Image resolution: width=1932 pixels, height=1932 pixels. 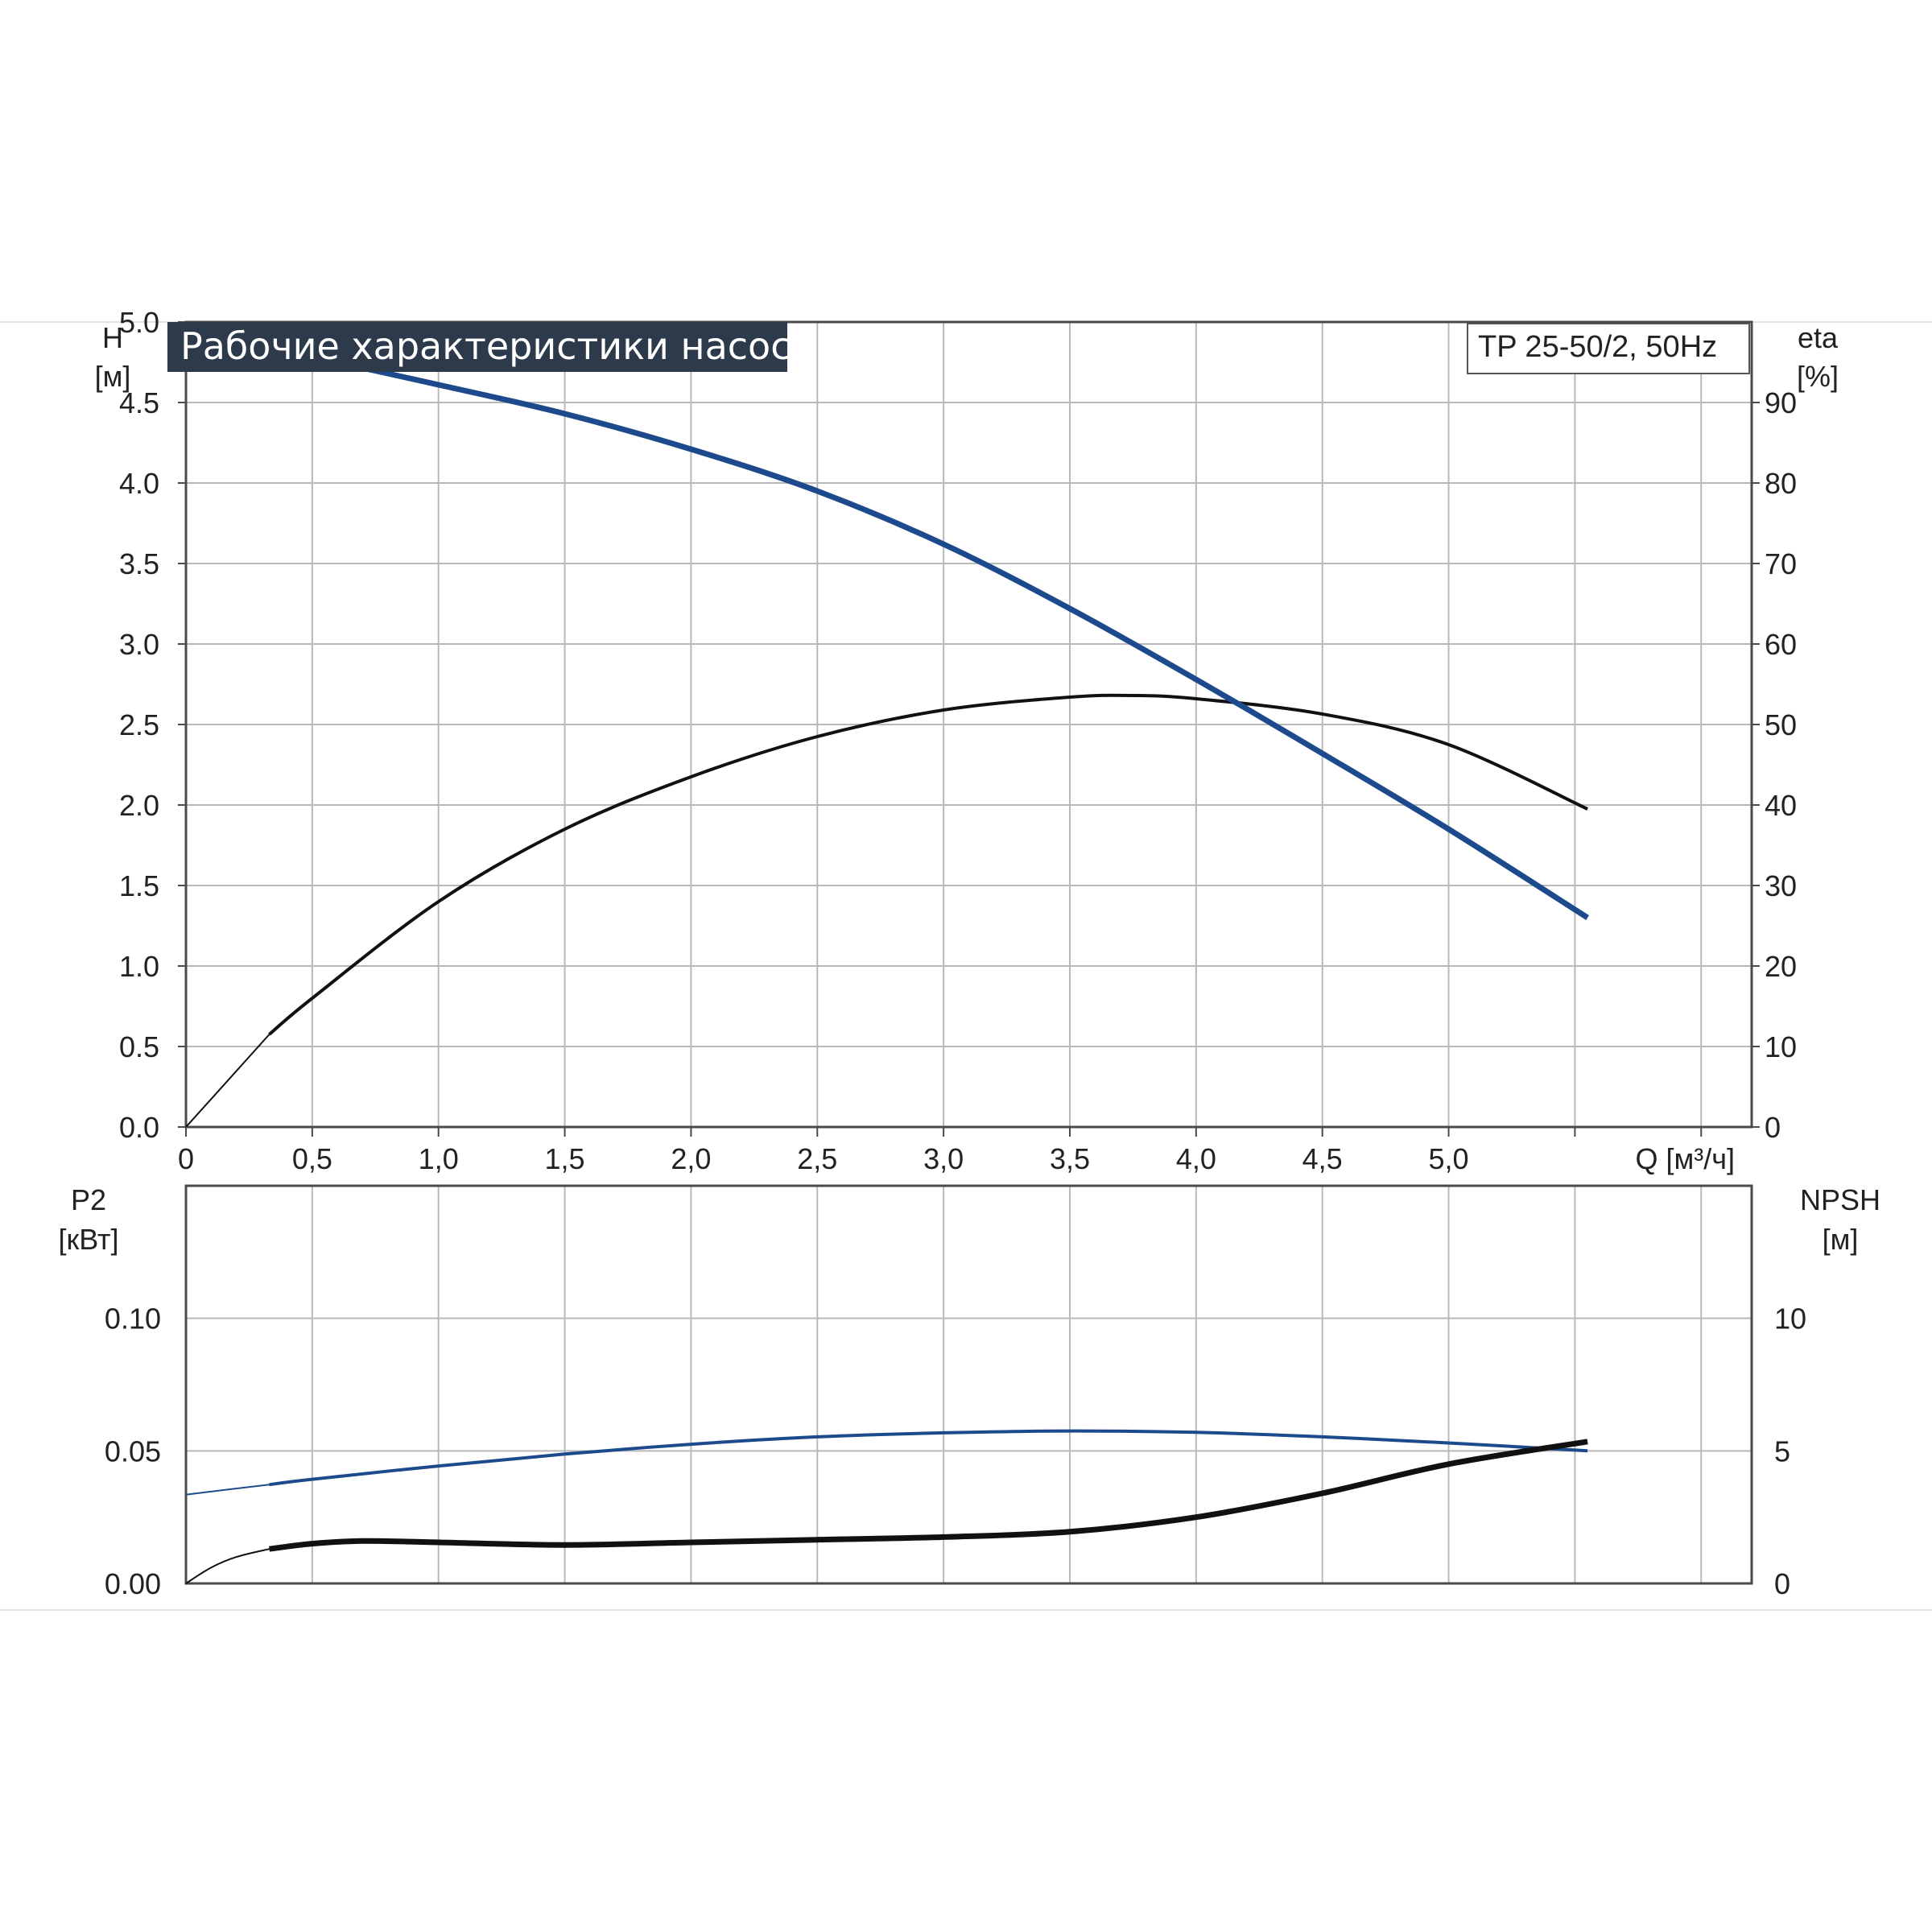 I want to click on eta-tick-label: 0, so click(x=1773, y=1127).